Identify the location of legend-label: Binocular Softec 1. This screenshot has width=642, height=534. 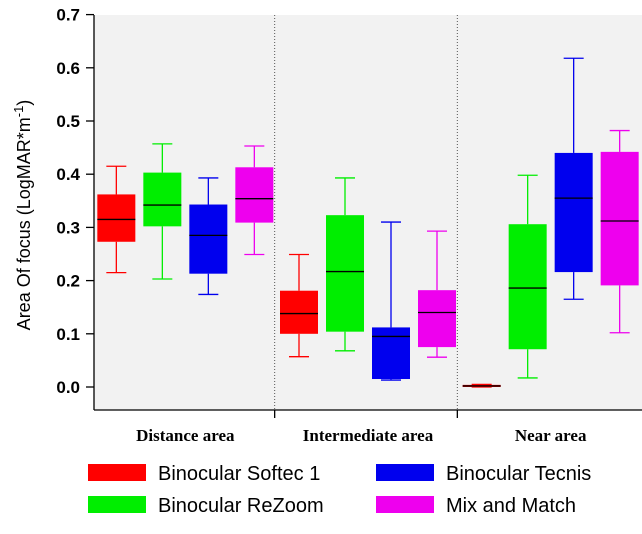
(239, 474).